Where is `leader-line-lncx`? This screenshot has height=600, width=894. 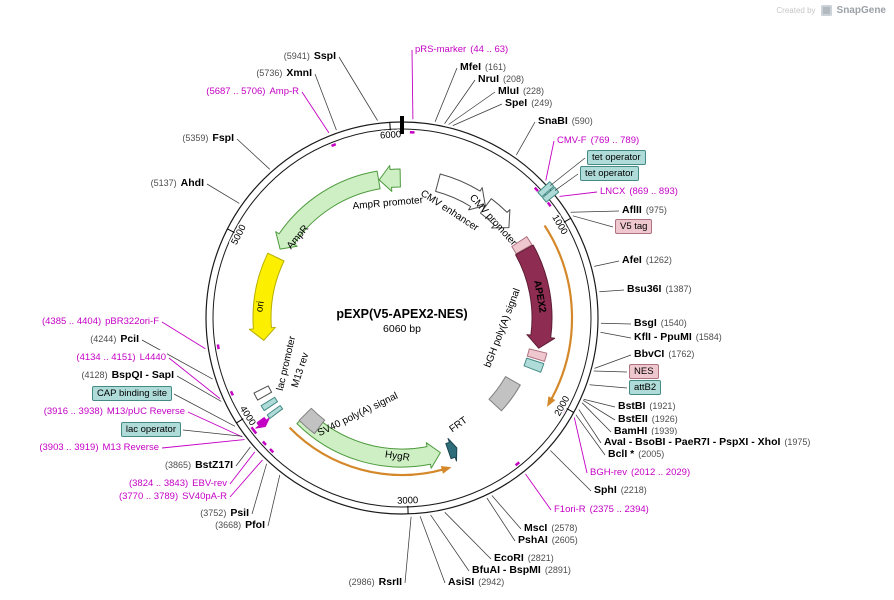
leader-line-lncx is located at coordinates (578, 194).